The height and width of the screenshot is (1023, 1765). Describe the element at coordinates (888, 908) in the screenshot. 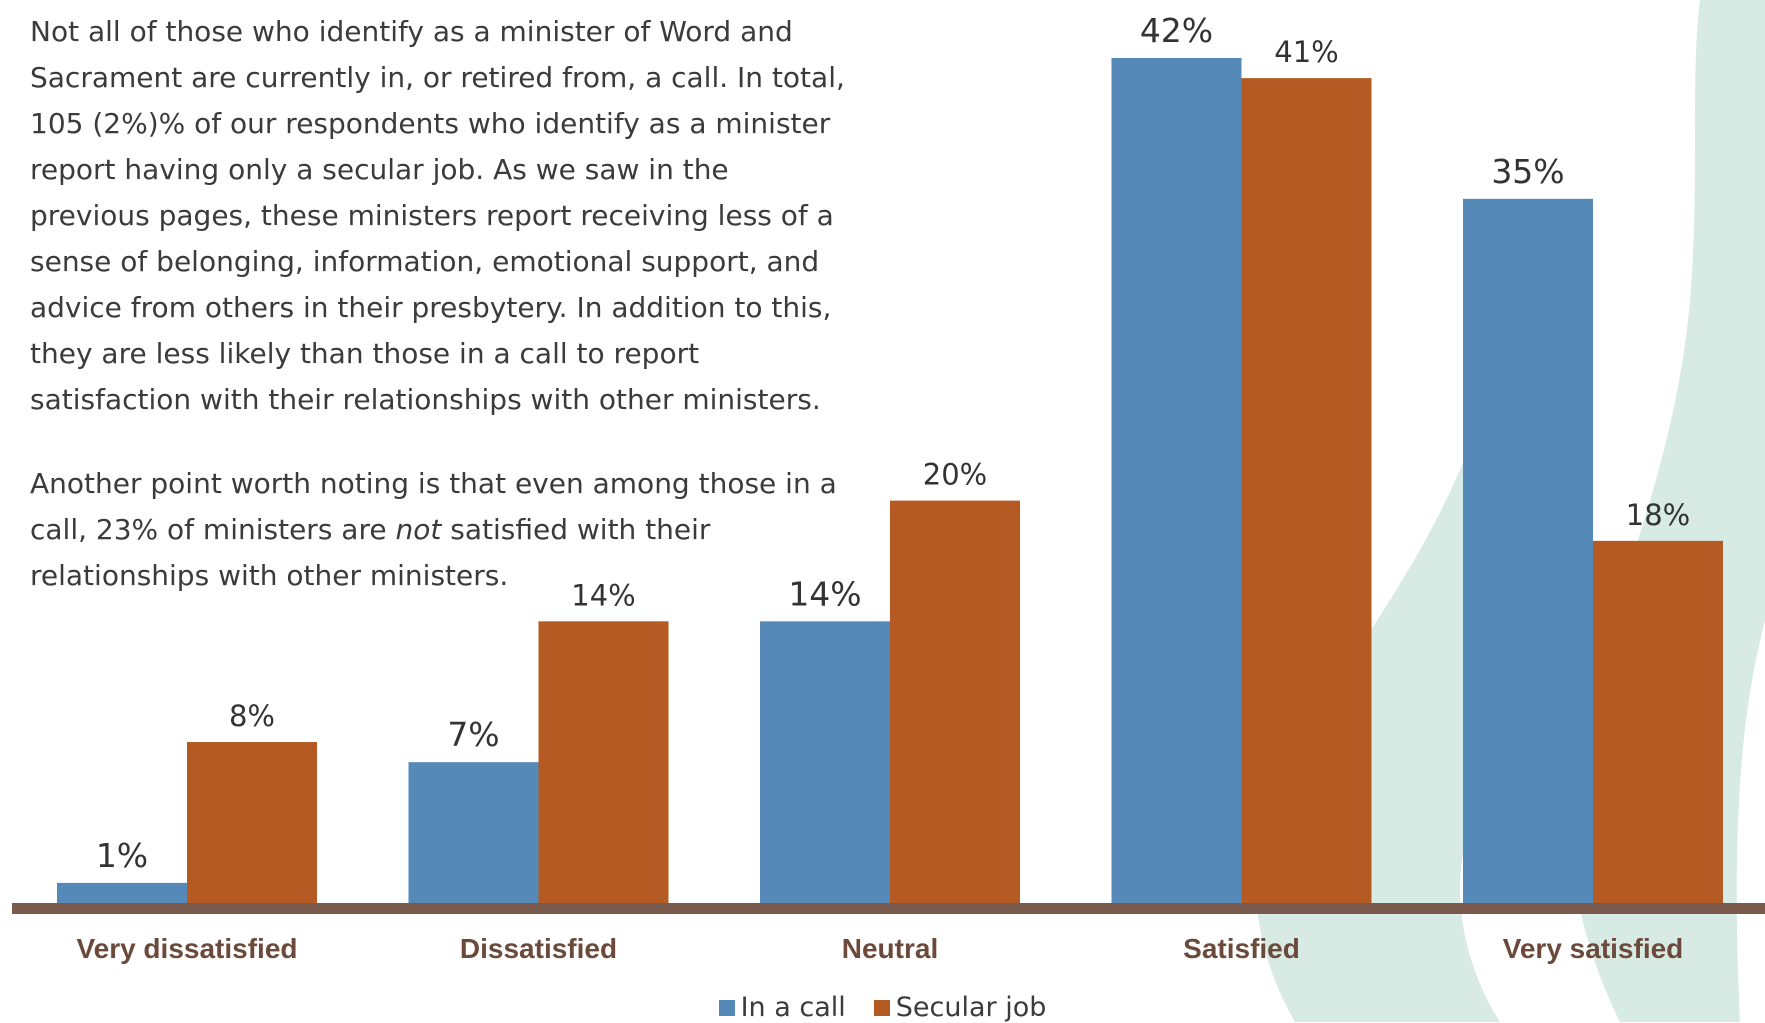

I see `x-axis-line` at that location.